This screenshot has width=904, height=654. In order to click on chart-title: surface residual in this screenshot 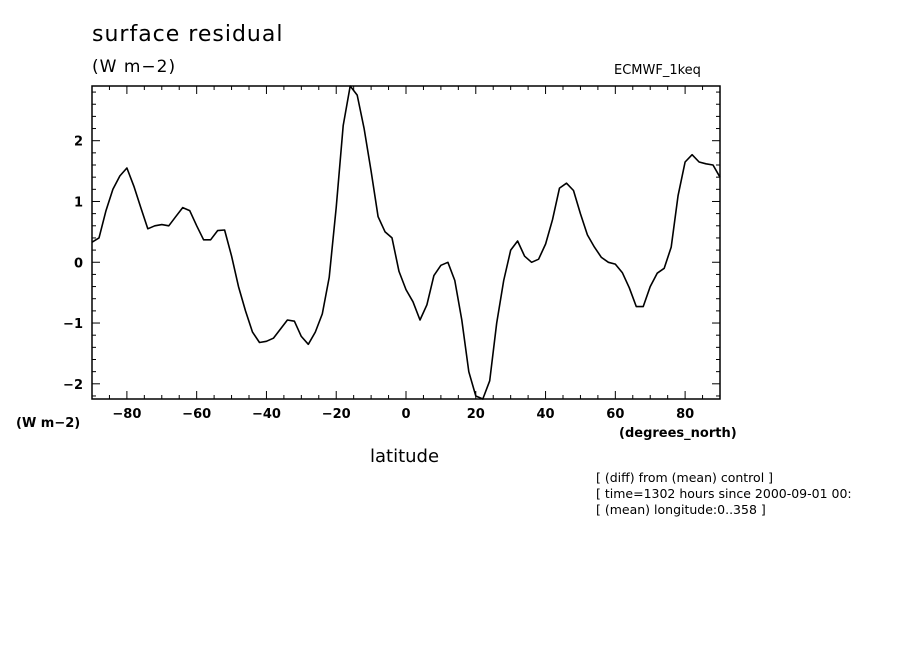, I will do `click(188, 34)`.